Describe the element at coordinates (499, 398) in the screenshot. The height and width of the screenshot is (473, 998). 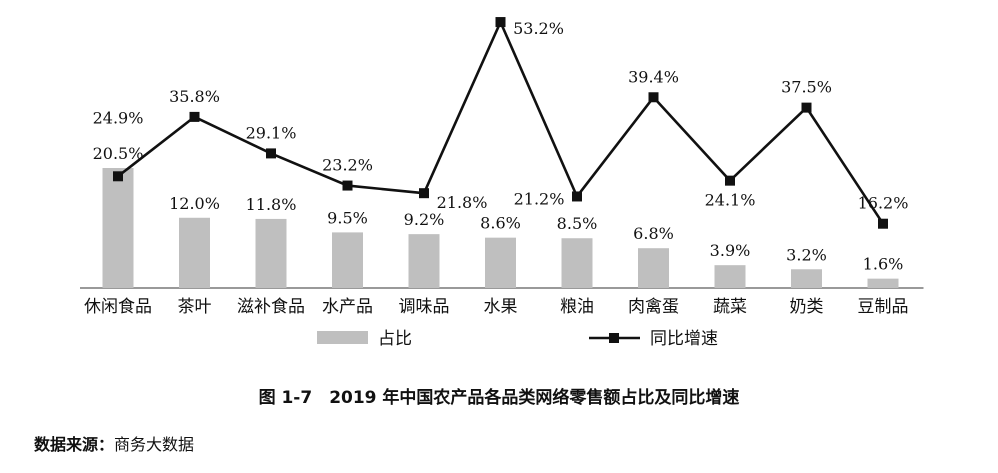
I see `chart-title: 图 1-7 2019 年中国农产品各品类网络零售额占比及同比增速` at that location.